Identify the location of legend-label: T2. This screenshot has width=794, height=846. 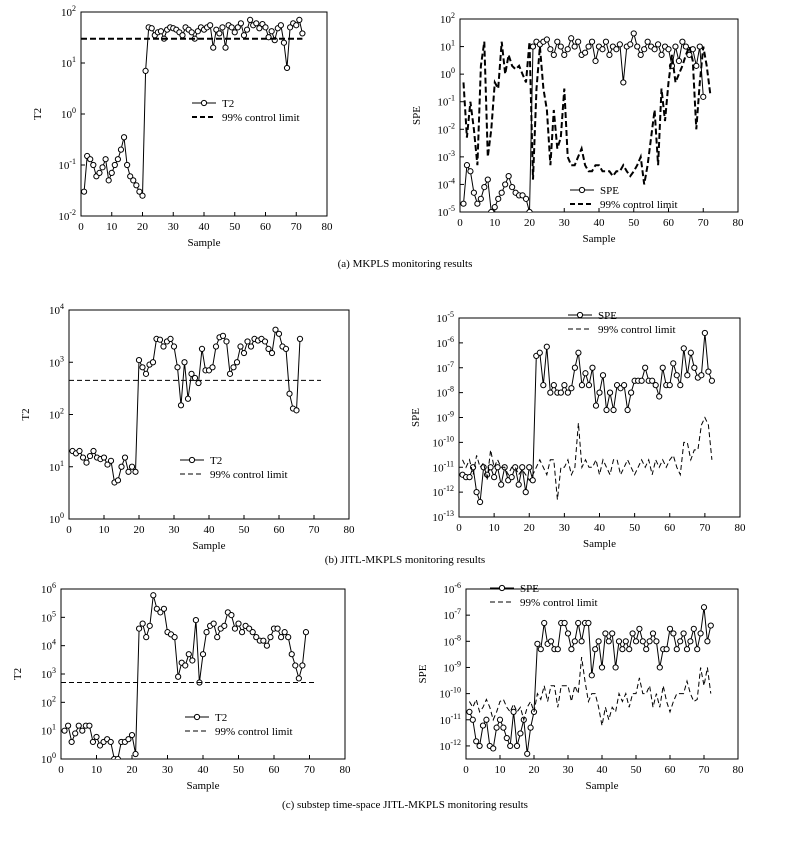
(228, 104).